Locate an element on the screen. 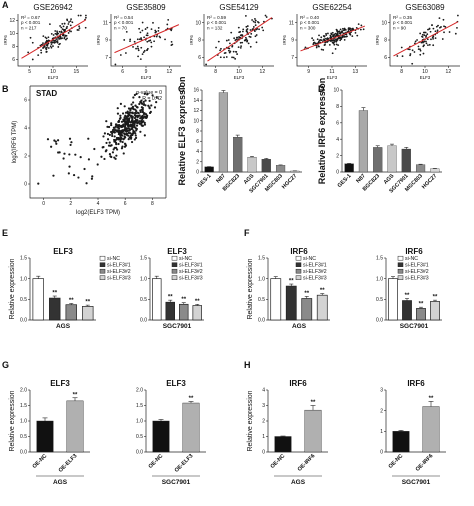 The width and height of the screenshot is (474, 506). x-tick-label: HGC27 is located at coordinates (289, 181).